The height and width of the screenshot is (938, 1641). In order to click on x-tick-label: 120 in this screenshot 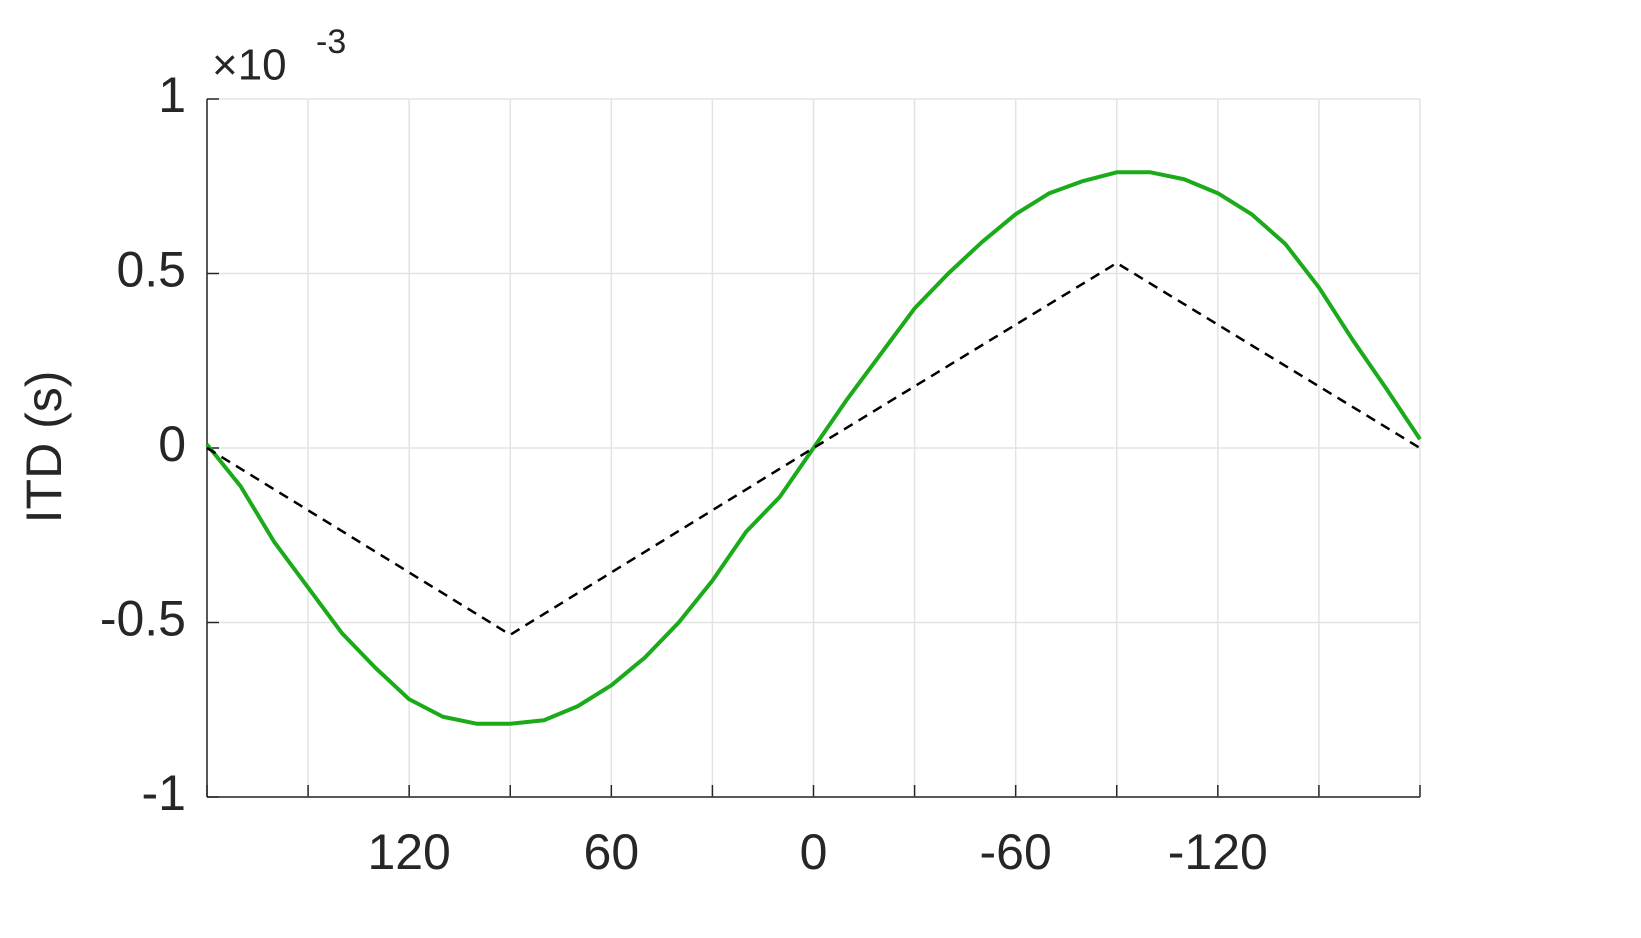, I will do `click(408, 852)`.